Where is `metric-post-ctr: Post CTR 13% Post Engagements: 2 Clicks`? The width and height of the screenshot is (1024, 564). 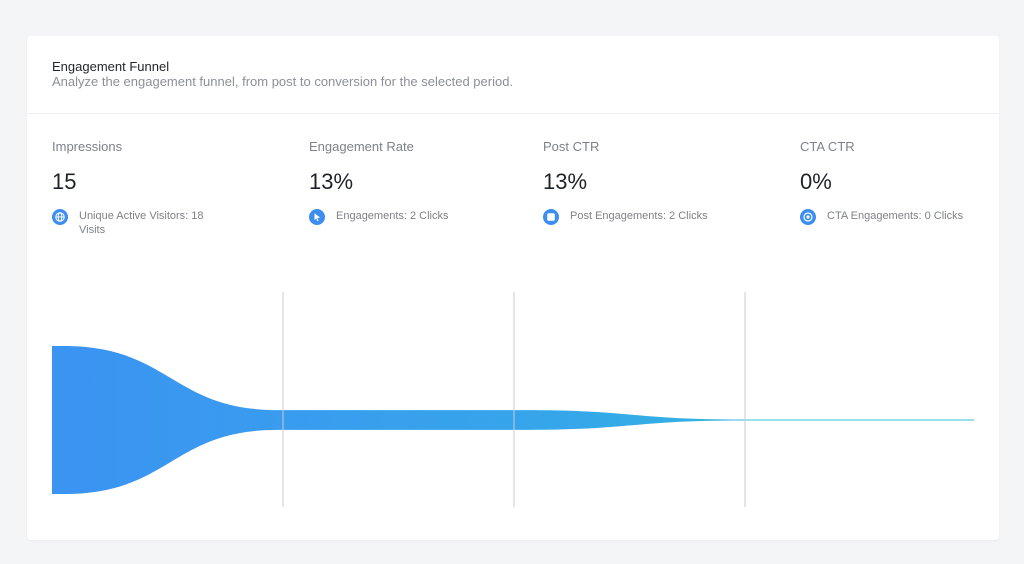 metric-post-ctr: Post CTR 13% Post Engagements: 2 Clicks is located at coordinates (653, 182).